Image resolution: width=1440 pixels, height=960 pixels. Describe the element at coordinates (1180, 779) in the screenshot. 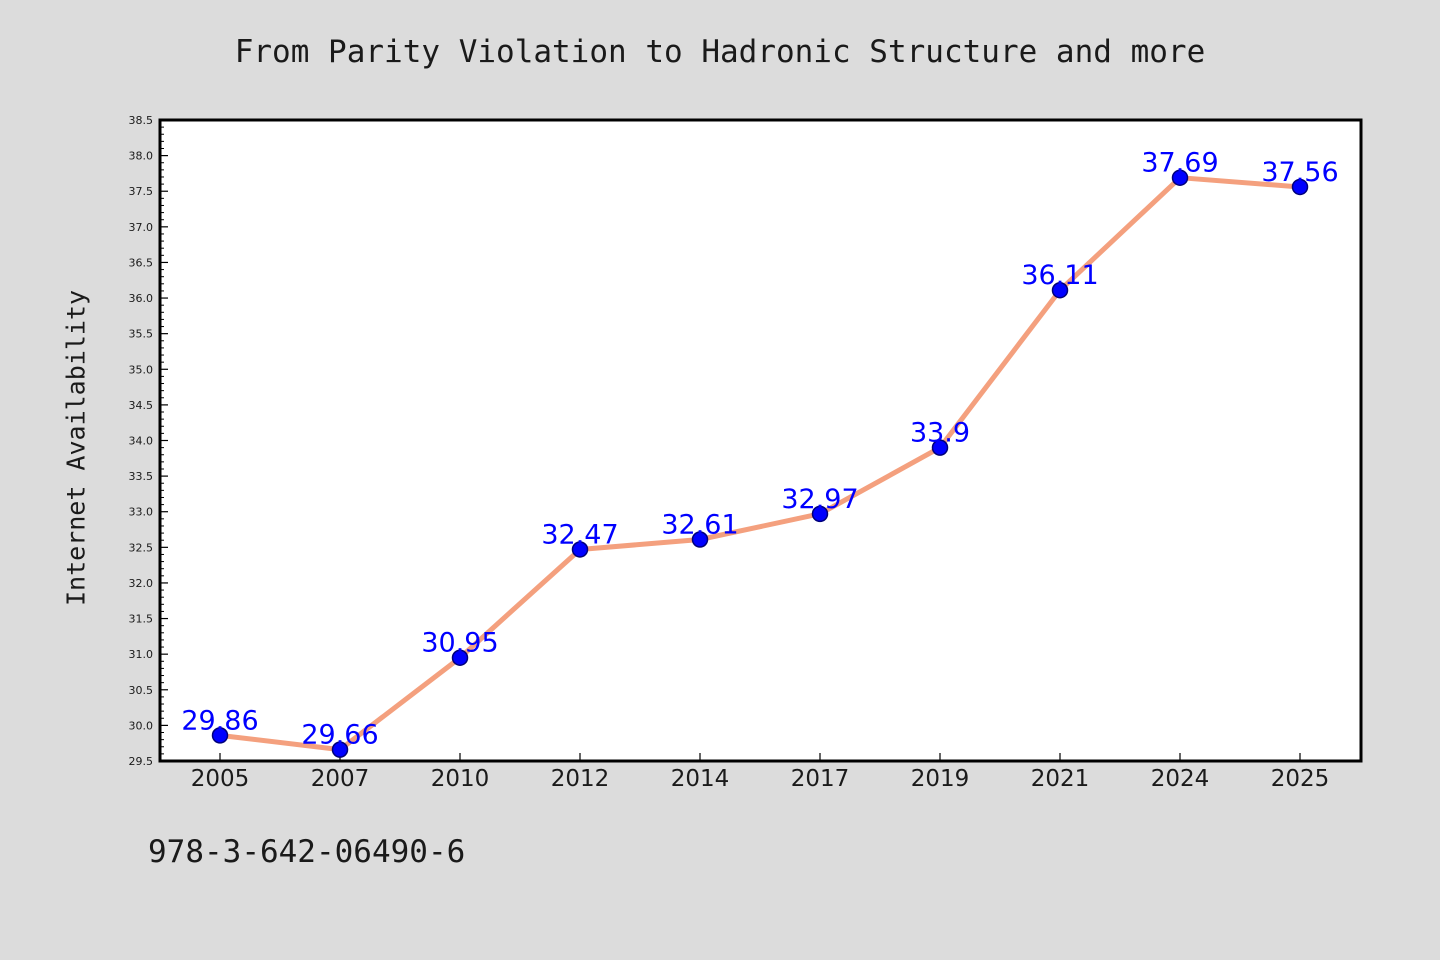

I see `x-tick-label: 2024` at that location.